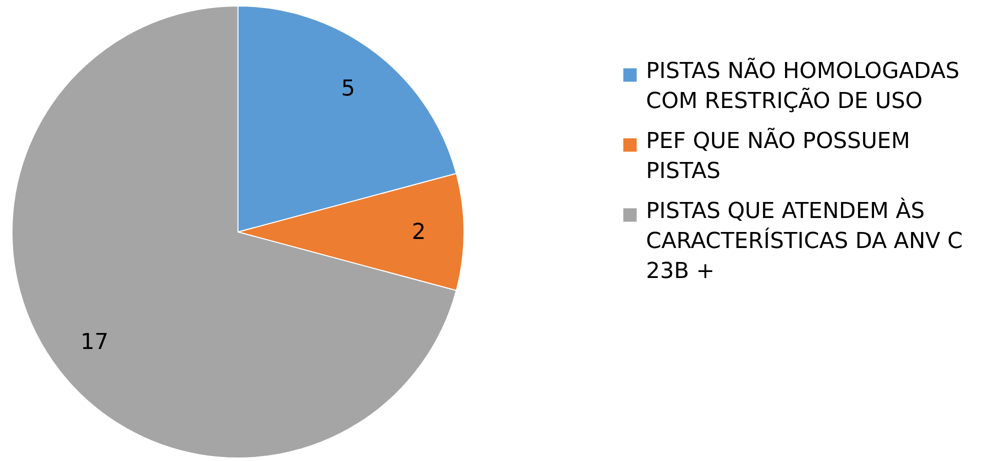  Describe the element at coordinates (778, 155) in the screenshot. I see `legend-label: PEF QUE NÃO POSSUEM PISTAS` at that location.